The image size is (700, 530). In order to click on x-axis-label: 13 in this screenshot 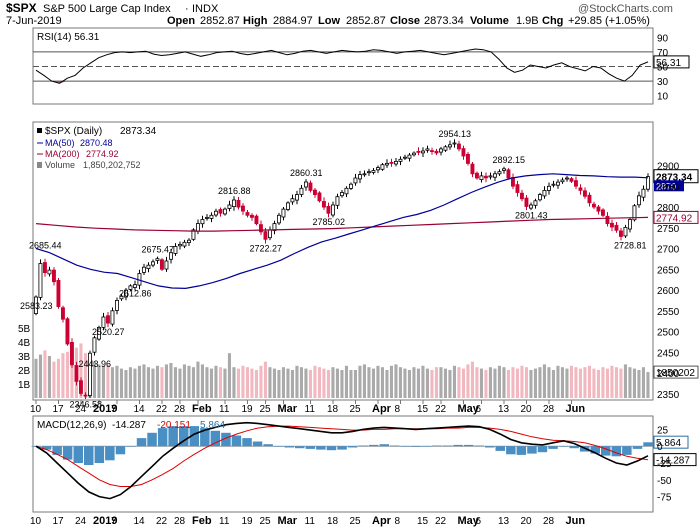, I will do `click(504, 409)`.